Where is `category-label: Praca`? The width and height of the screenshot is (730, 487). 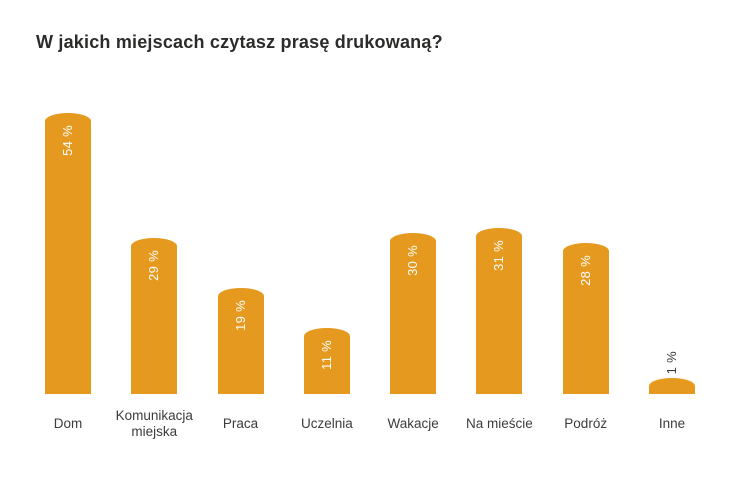 category-label: Praca is located at coordinates (240, 424).